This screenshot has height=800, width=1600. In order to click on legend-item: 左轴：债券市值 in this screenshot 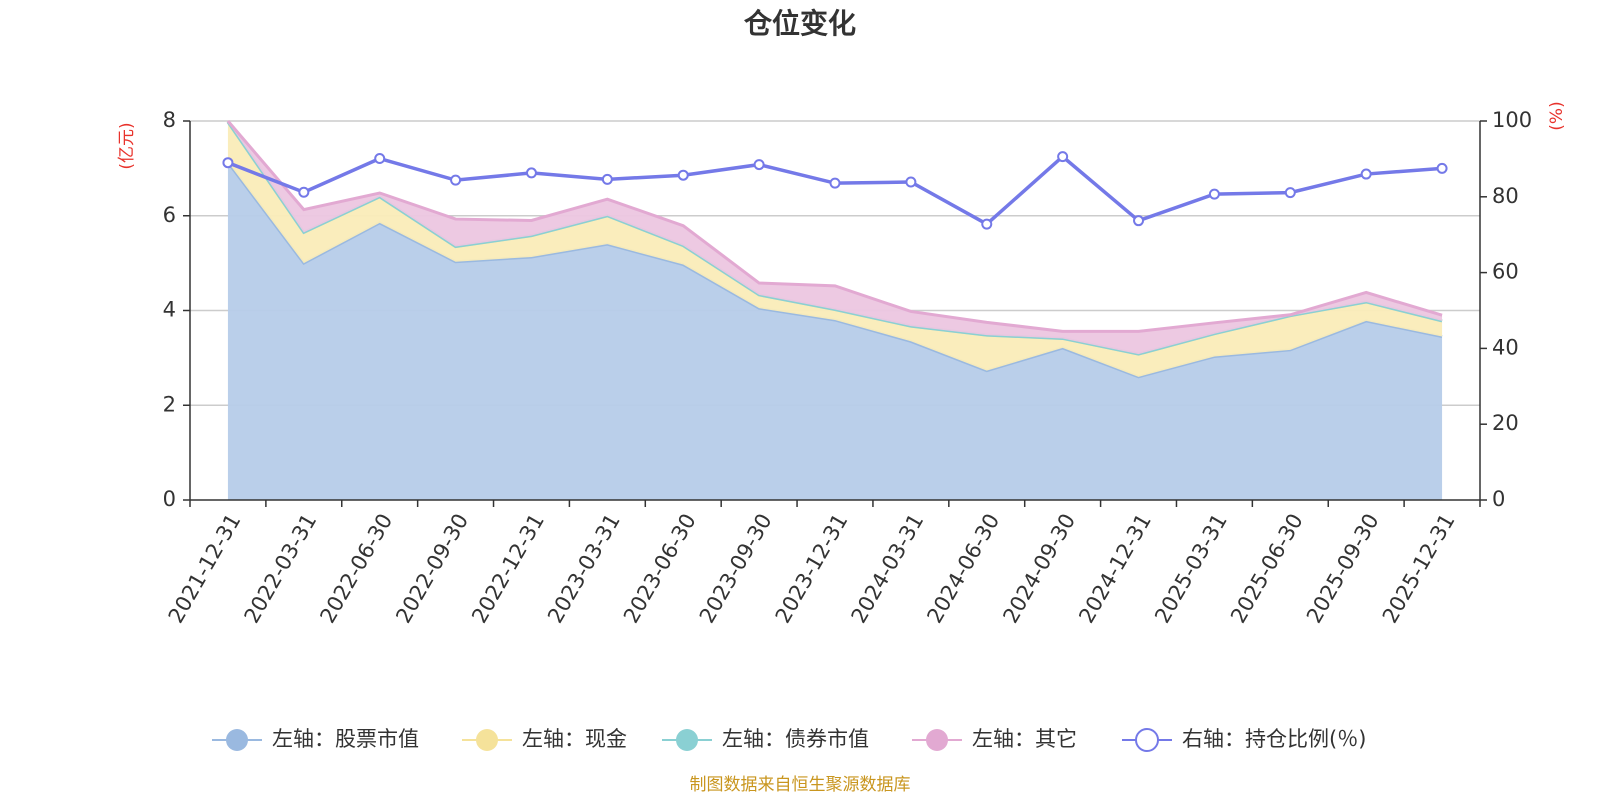, I will do `click(765, 739)`.